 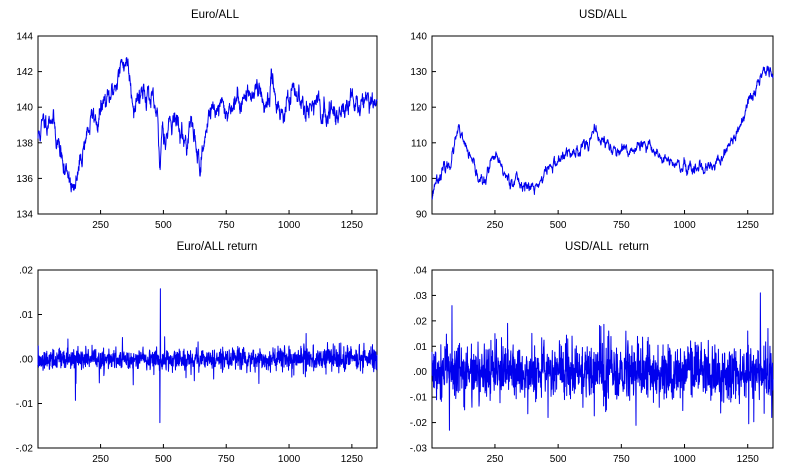 What do you see at coordinates (418, 179) in the screenshot?
I see `y-tick-label: 100` at bounding box center [418, 179].